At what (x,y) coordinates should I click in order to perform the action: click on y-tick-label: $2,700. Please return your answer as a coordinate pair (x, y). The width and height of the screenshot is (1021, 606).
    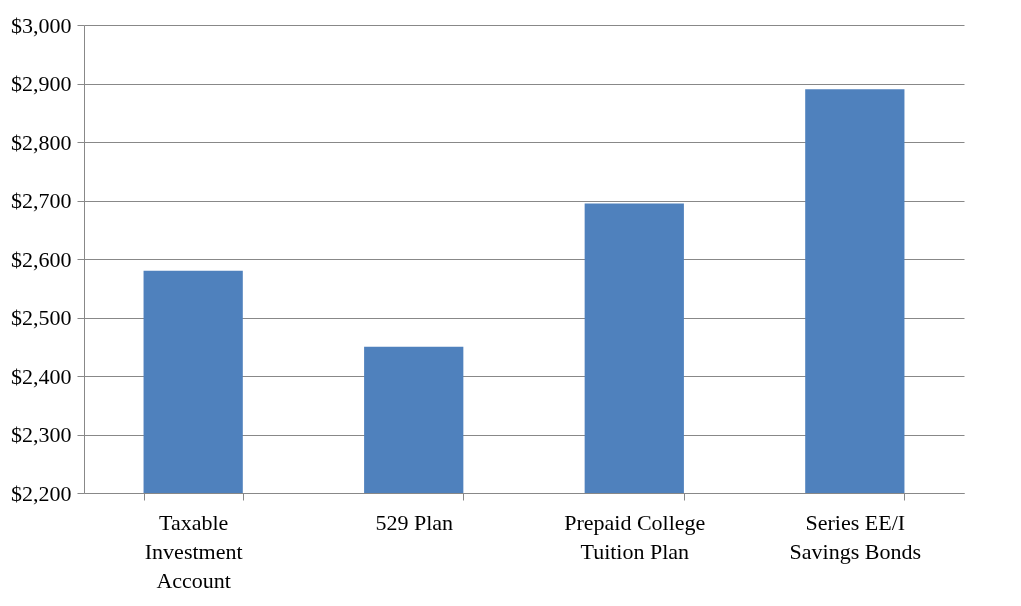
    Looking at the image, I should click on (41, 200).